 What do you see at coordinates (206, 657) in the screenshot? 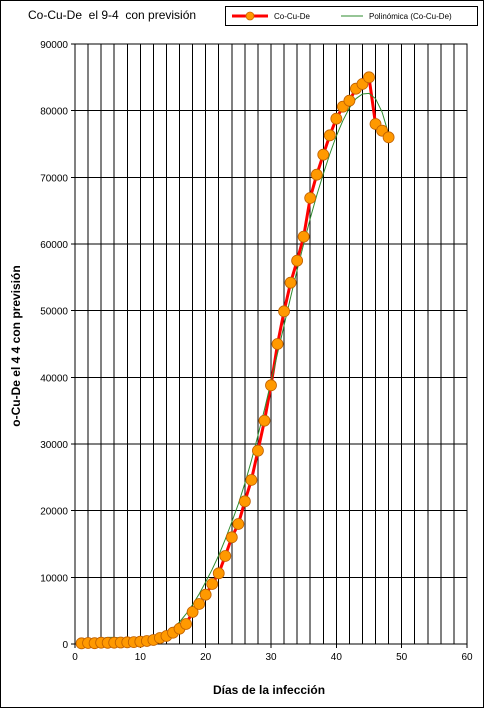
I see `x-tick-label: 20` at bounding box center [206, 657].